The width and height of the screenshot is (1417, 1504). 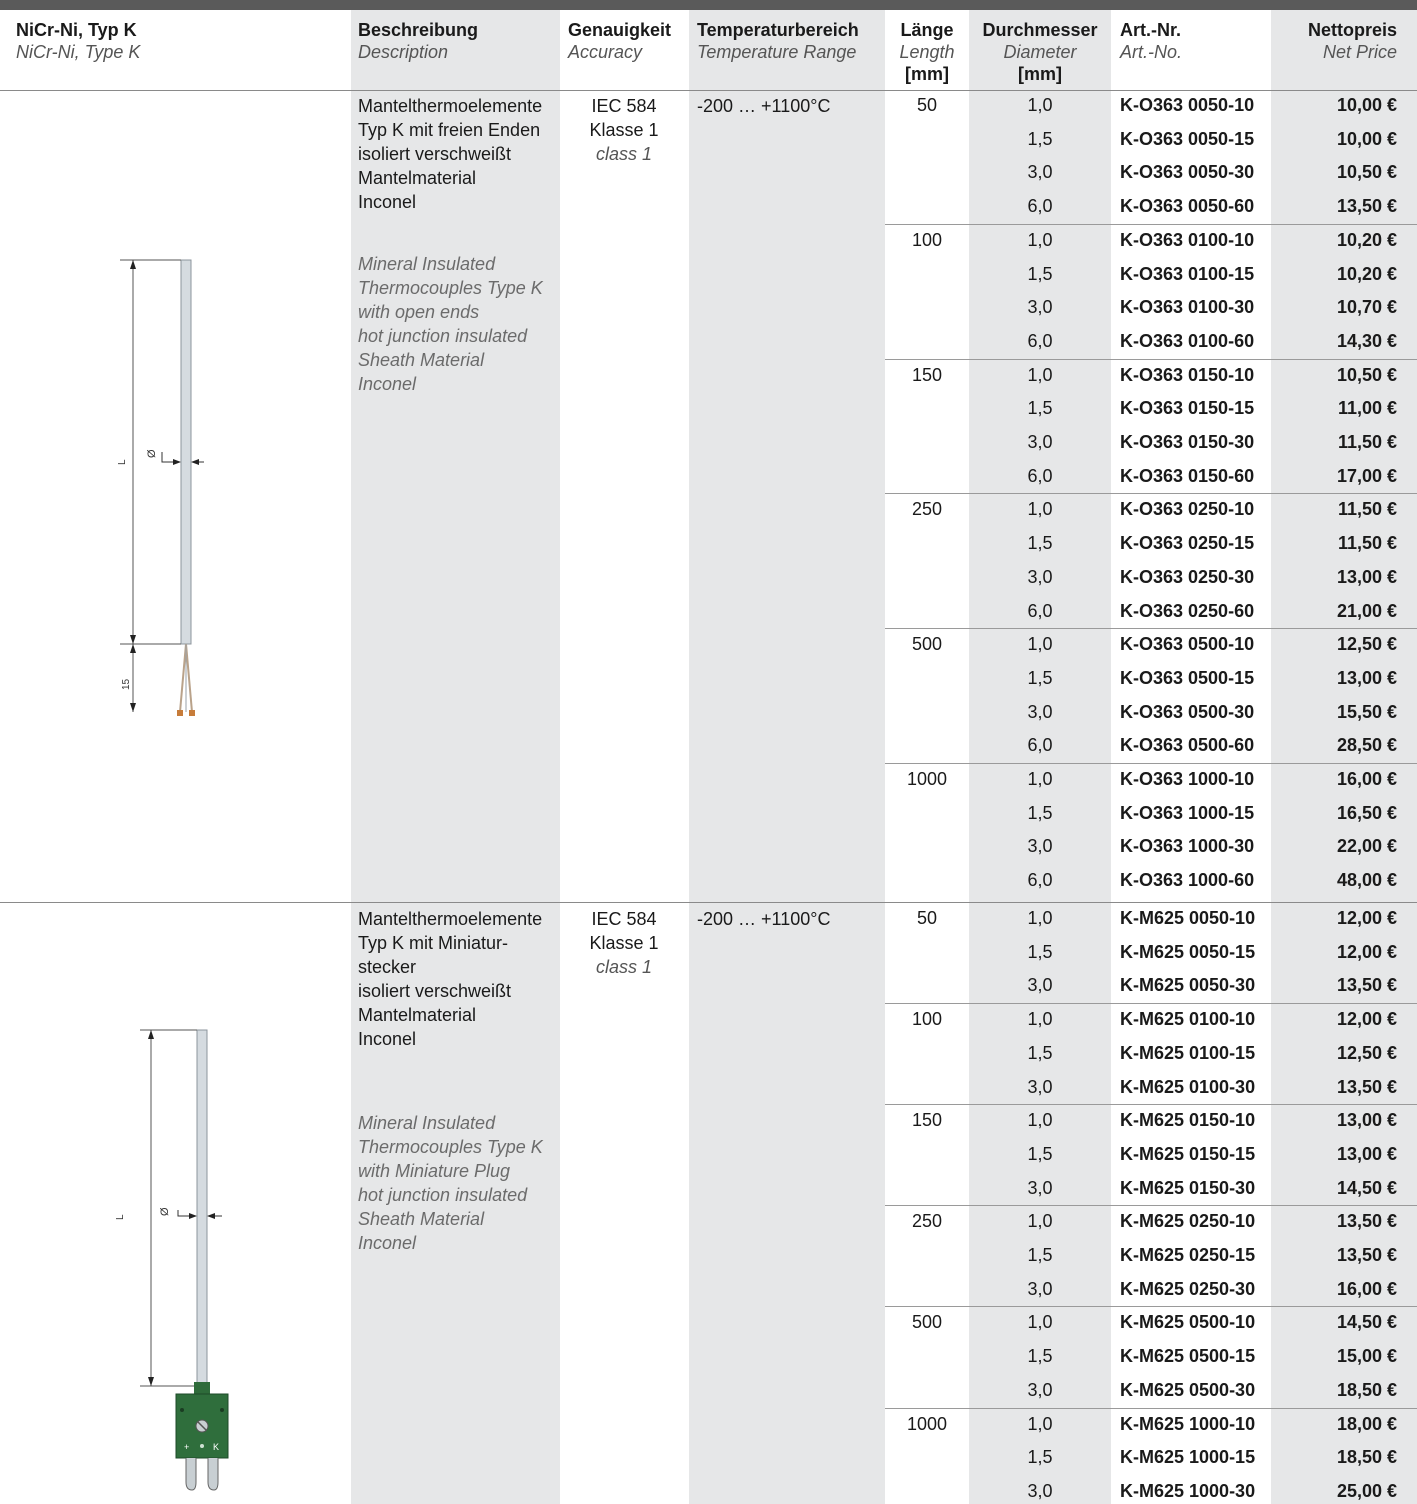 I want to click on header-diameter: Durchmesser Diameter [mm], so click(x=1040, y=52).